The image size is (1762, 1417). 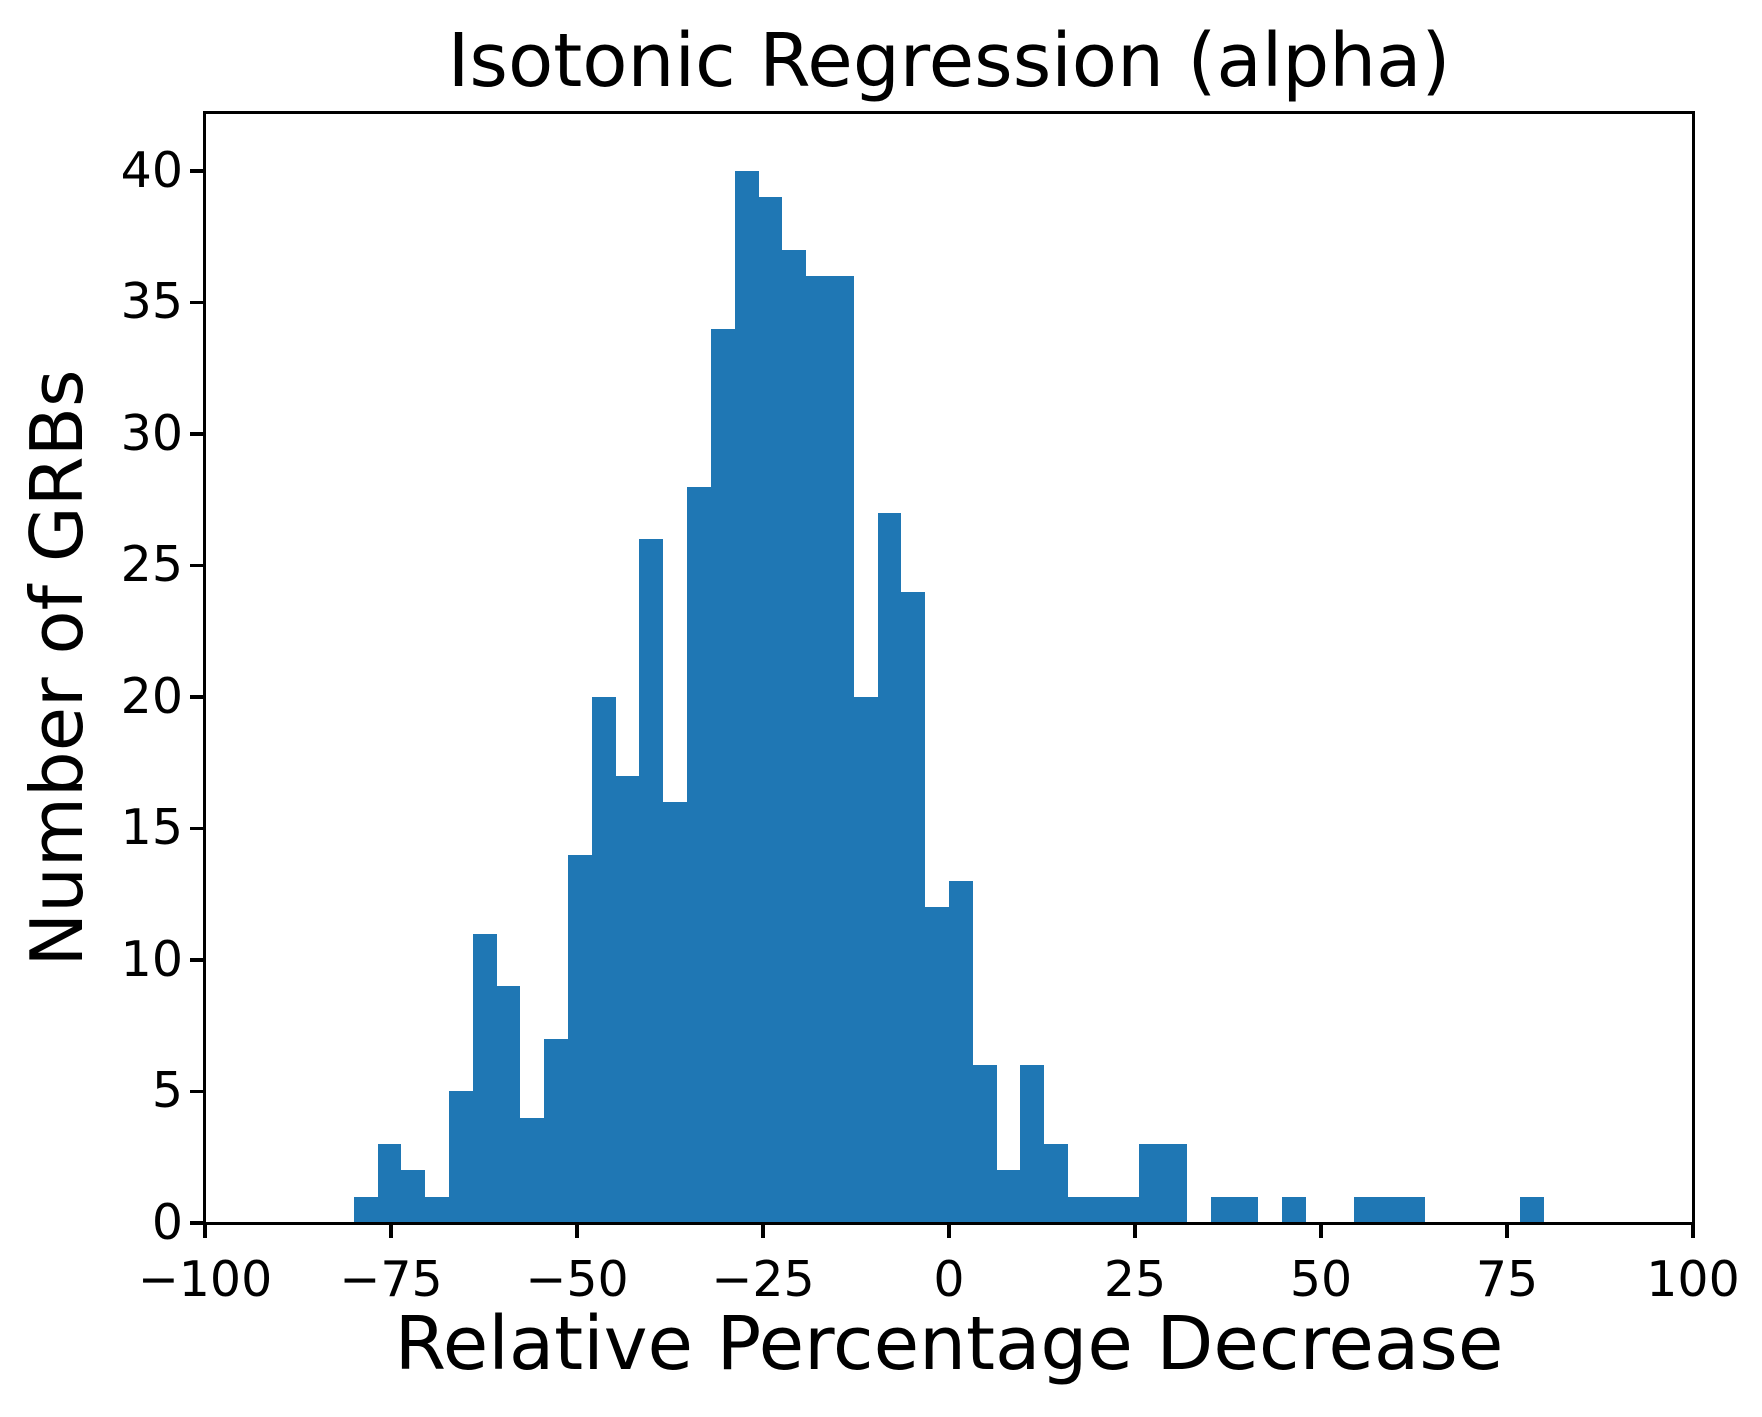 What do you see at coordinates (949, 1344) in the screenshot?
I see `x-axis-label: Relative Percentage Decrease` at bounding box center [949, 1344].